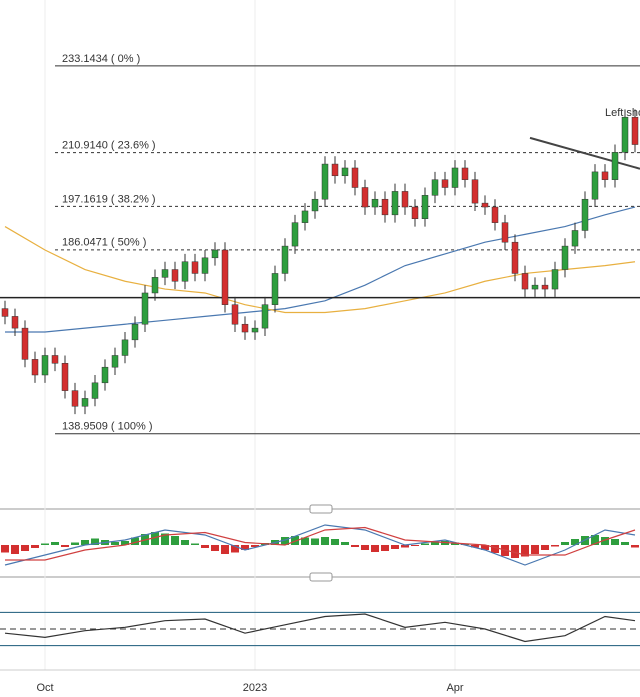 The image size is (640, 697). What do you see at coordinates (454, 688) in the screenshot?
I see `x-tick-label: Apr` at bounding box center [454, 688].